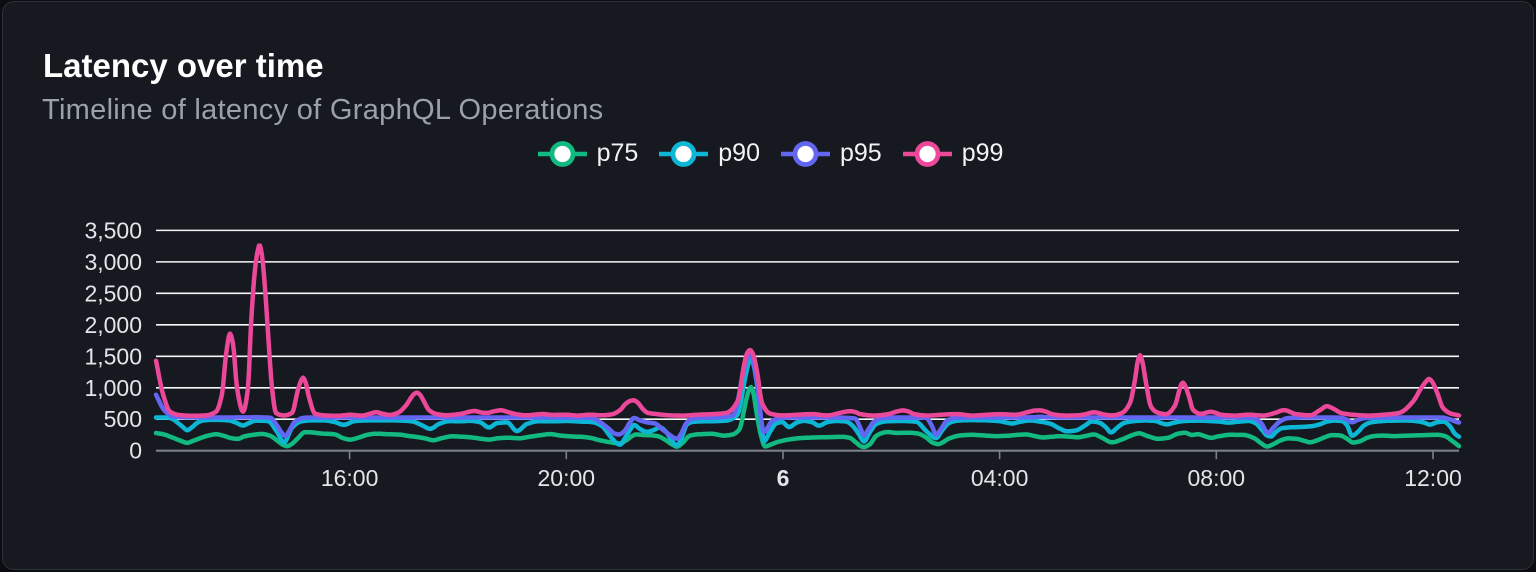 The height and width of the screenshot is (572, 1536). What do you see at coordinates (783, 478) in the screenshot?
I see `svg-text: 6` at bounding box center [783, 478].